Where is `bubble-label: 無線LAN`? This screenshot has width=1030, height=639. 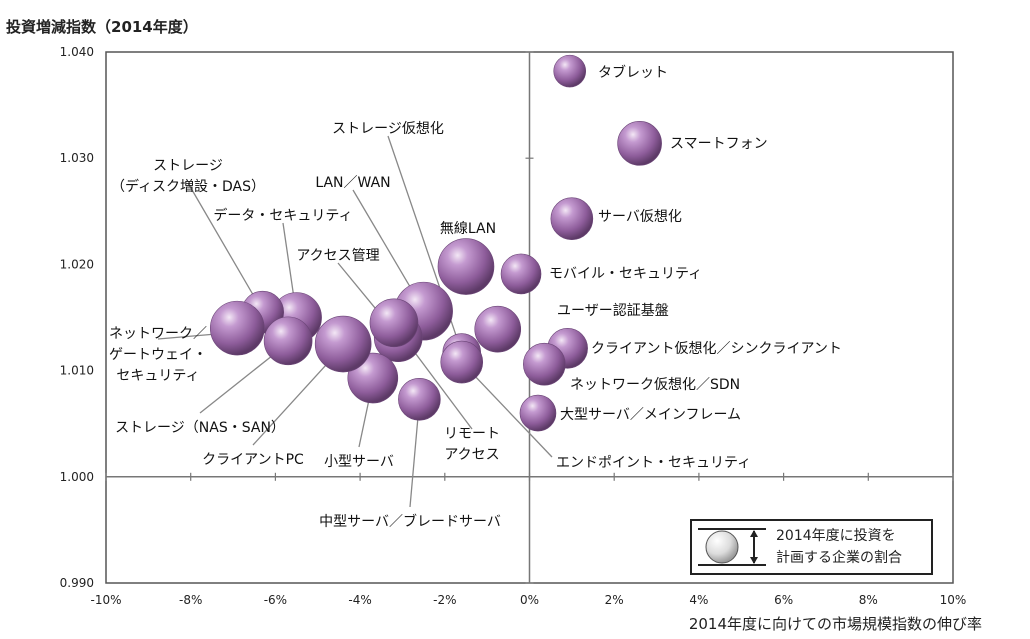 bubble-label: 無線LAN is located at coordinates (468, 229).